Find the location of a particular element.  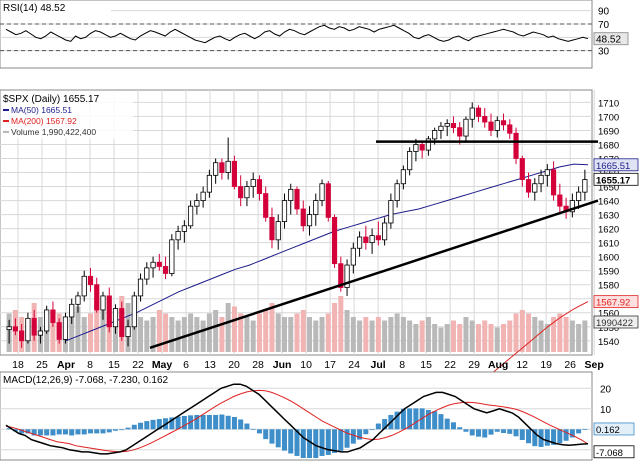

price-xtick-label: 26 is located at coordinates (570, 365).